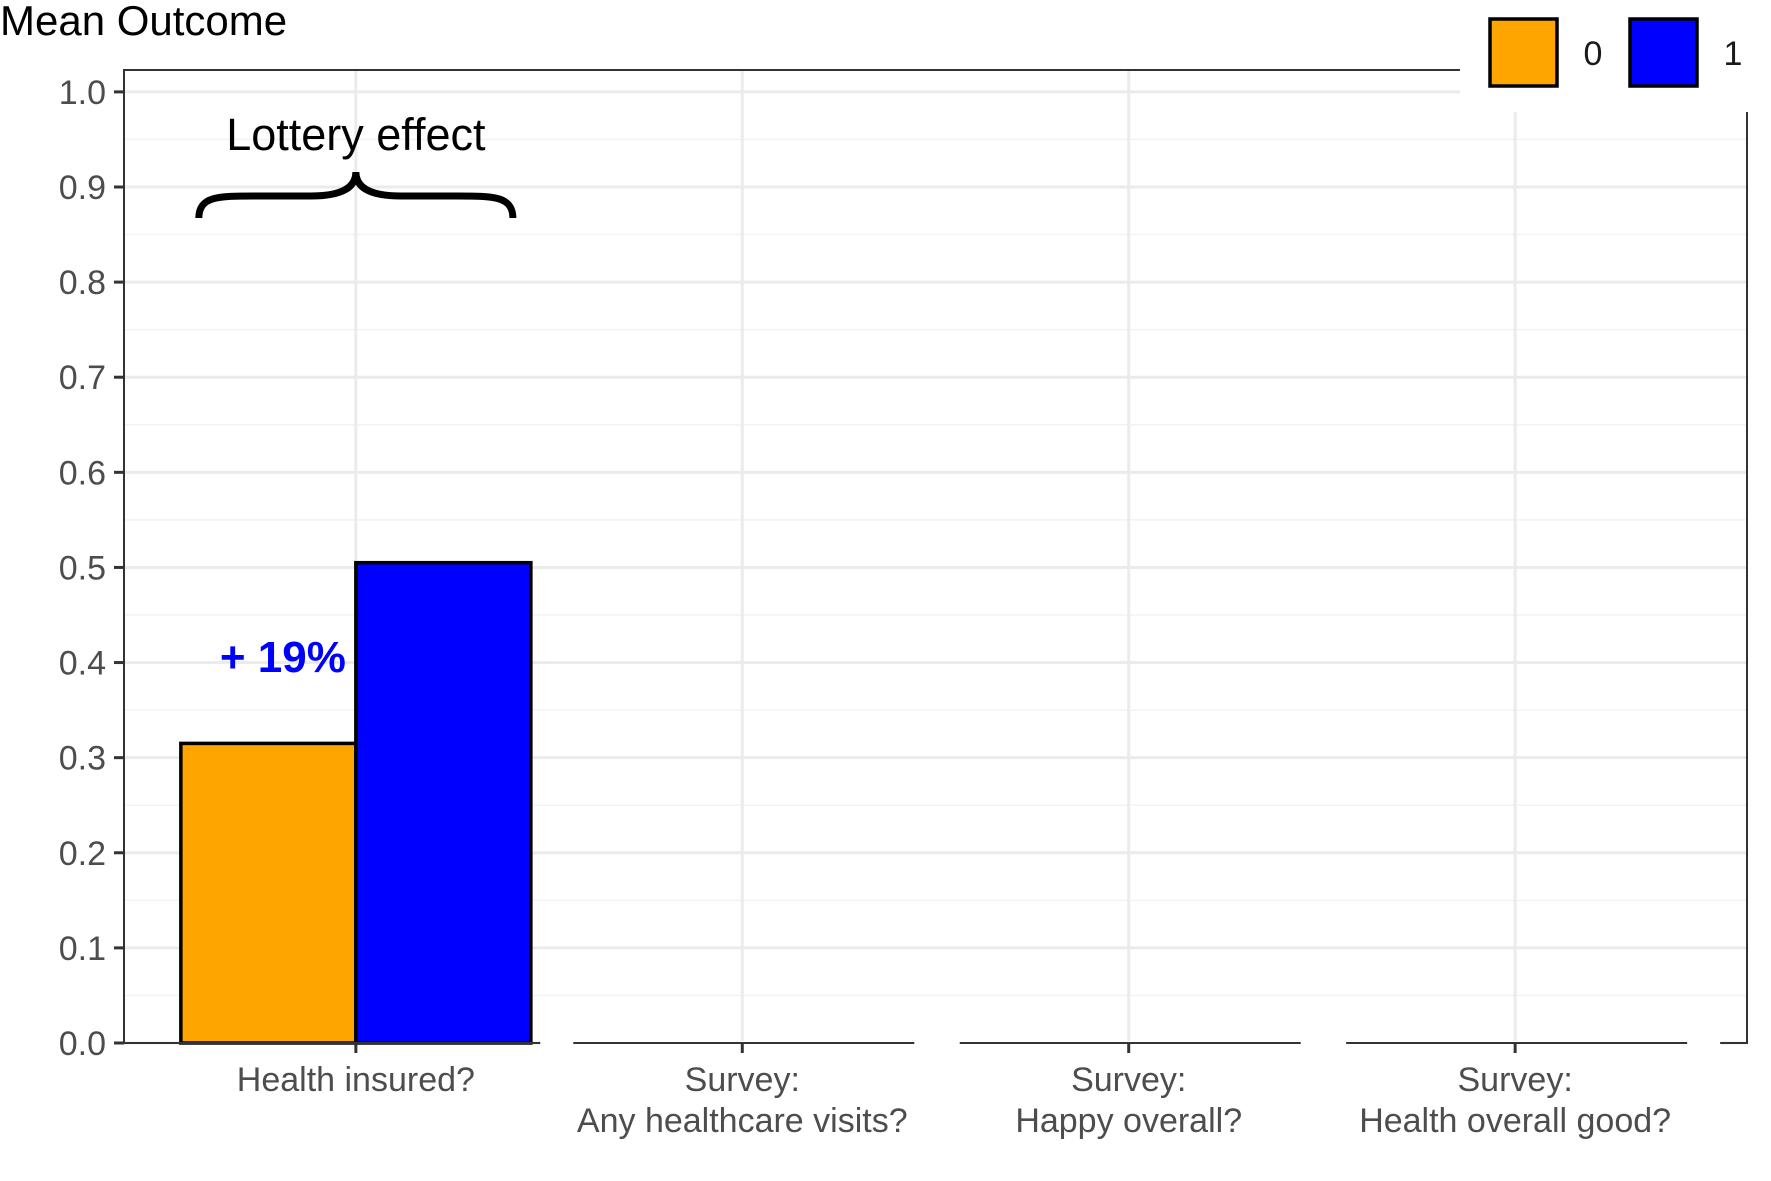  I want to click on y-tick-label: 0.0, so click(82, 1044).